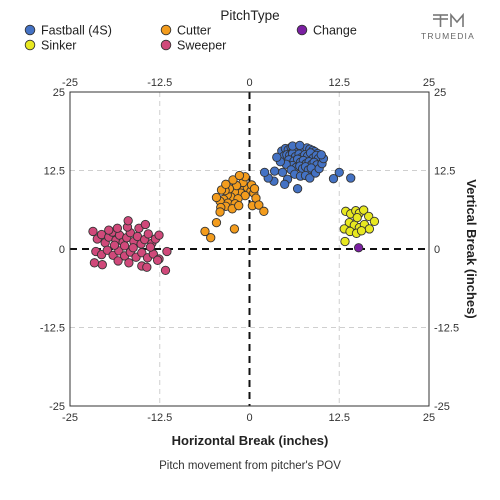  I want to click on legend-label: Cutter, so click(194, 31).